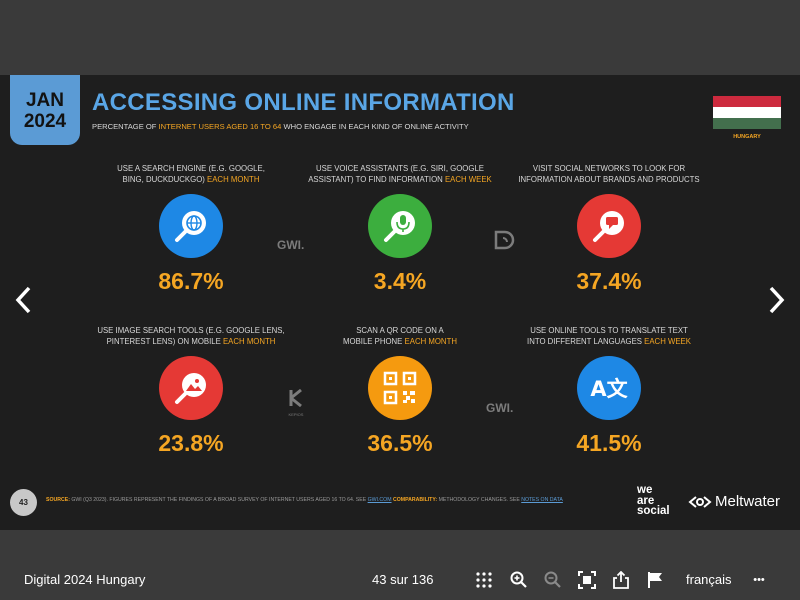  I want to click on meltwater-mark-icon, so click(700, 501).